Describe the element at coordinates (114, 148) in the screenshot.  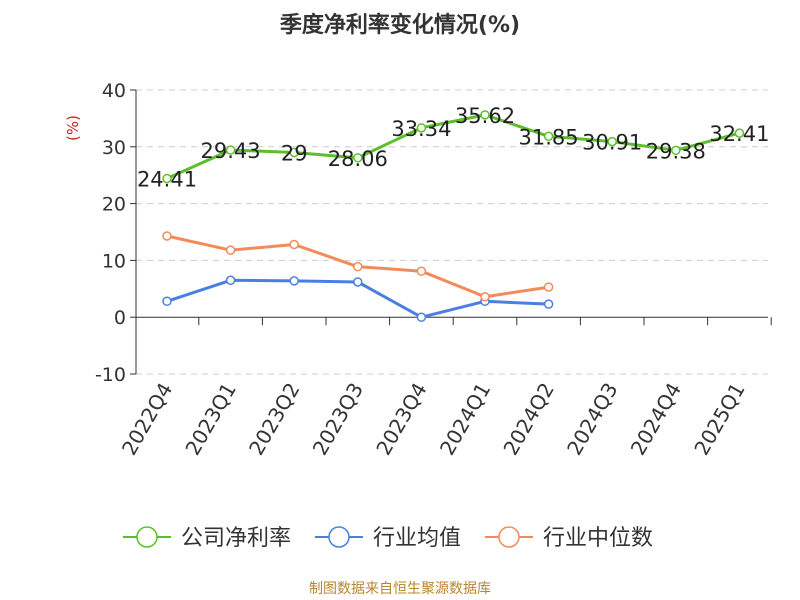
I see `y-tick-label: 30` at that location.